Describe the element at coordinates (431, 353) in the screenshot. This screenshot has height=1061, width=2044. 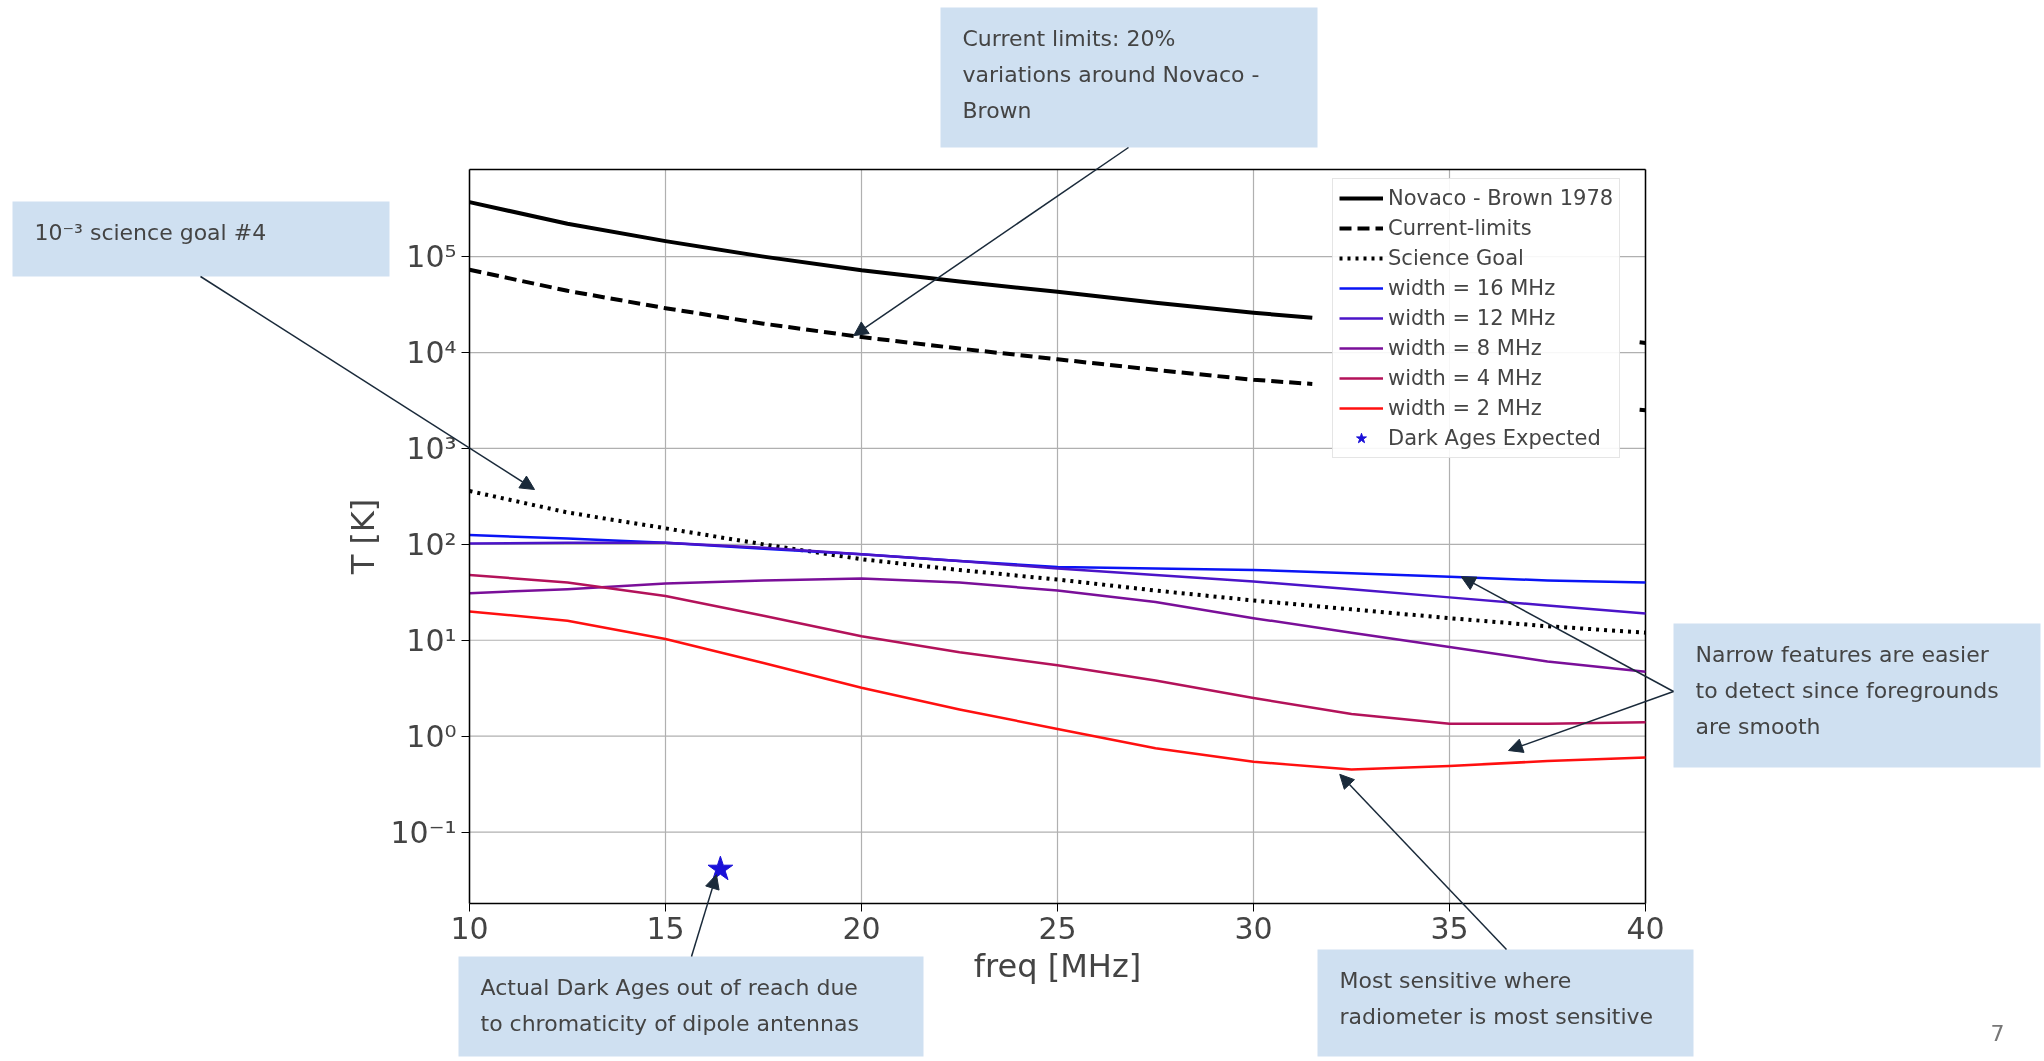
I see `y-tick-label: 10⁴` at that location.